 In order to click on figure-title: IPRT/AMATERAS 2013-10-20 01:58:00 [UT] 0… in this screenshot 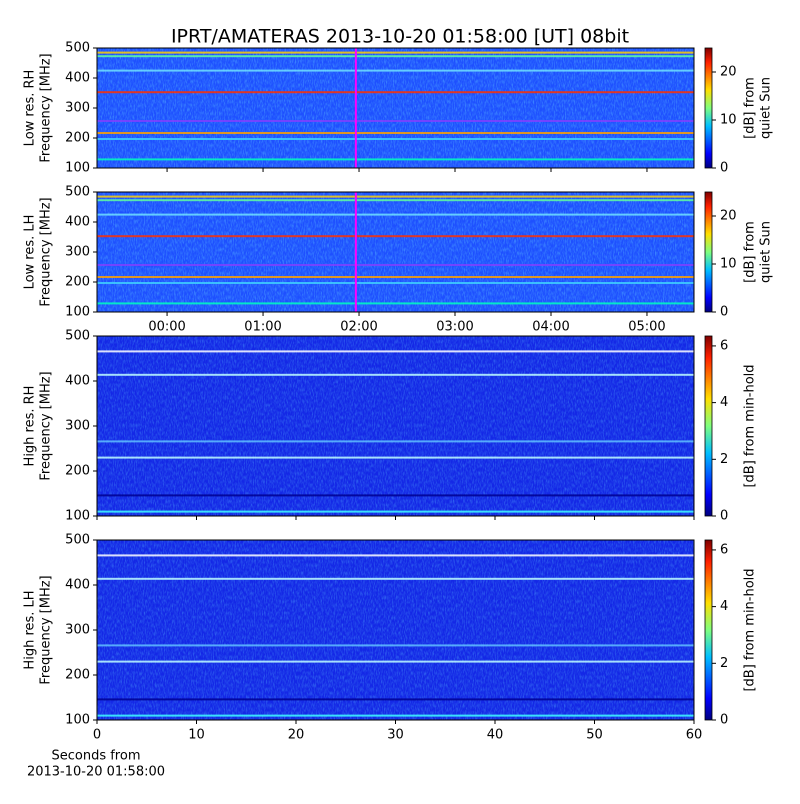, I will do `click(400, 37)`.